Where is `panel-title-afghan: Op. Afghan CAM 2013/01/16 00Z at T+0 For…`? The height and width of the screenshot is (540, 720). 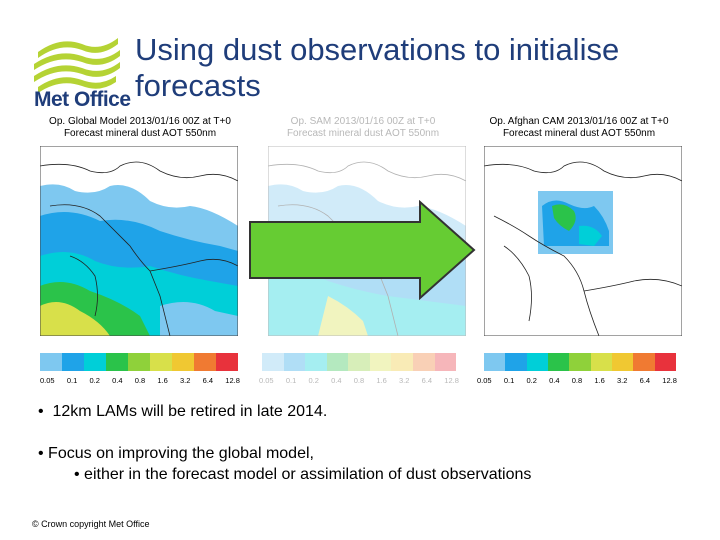
panel-title-afghan: Op. Afghan CAM 2013/01/16 00Z at T+0 For… is located at coordinates (579, 128).